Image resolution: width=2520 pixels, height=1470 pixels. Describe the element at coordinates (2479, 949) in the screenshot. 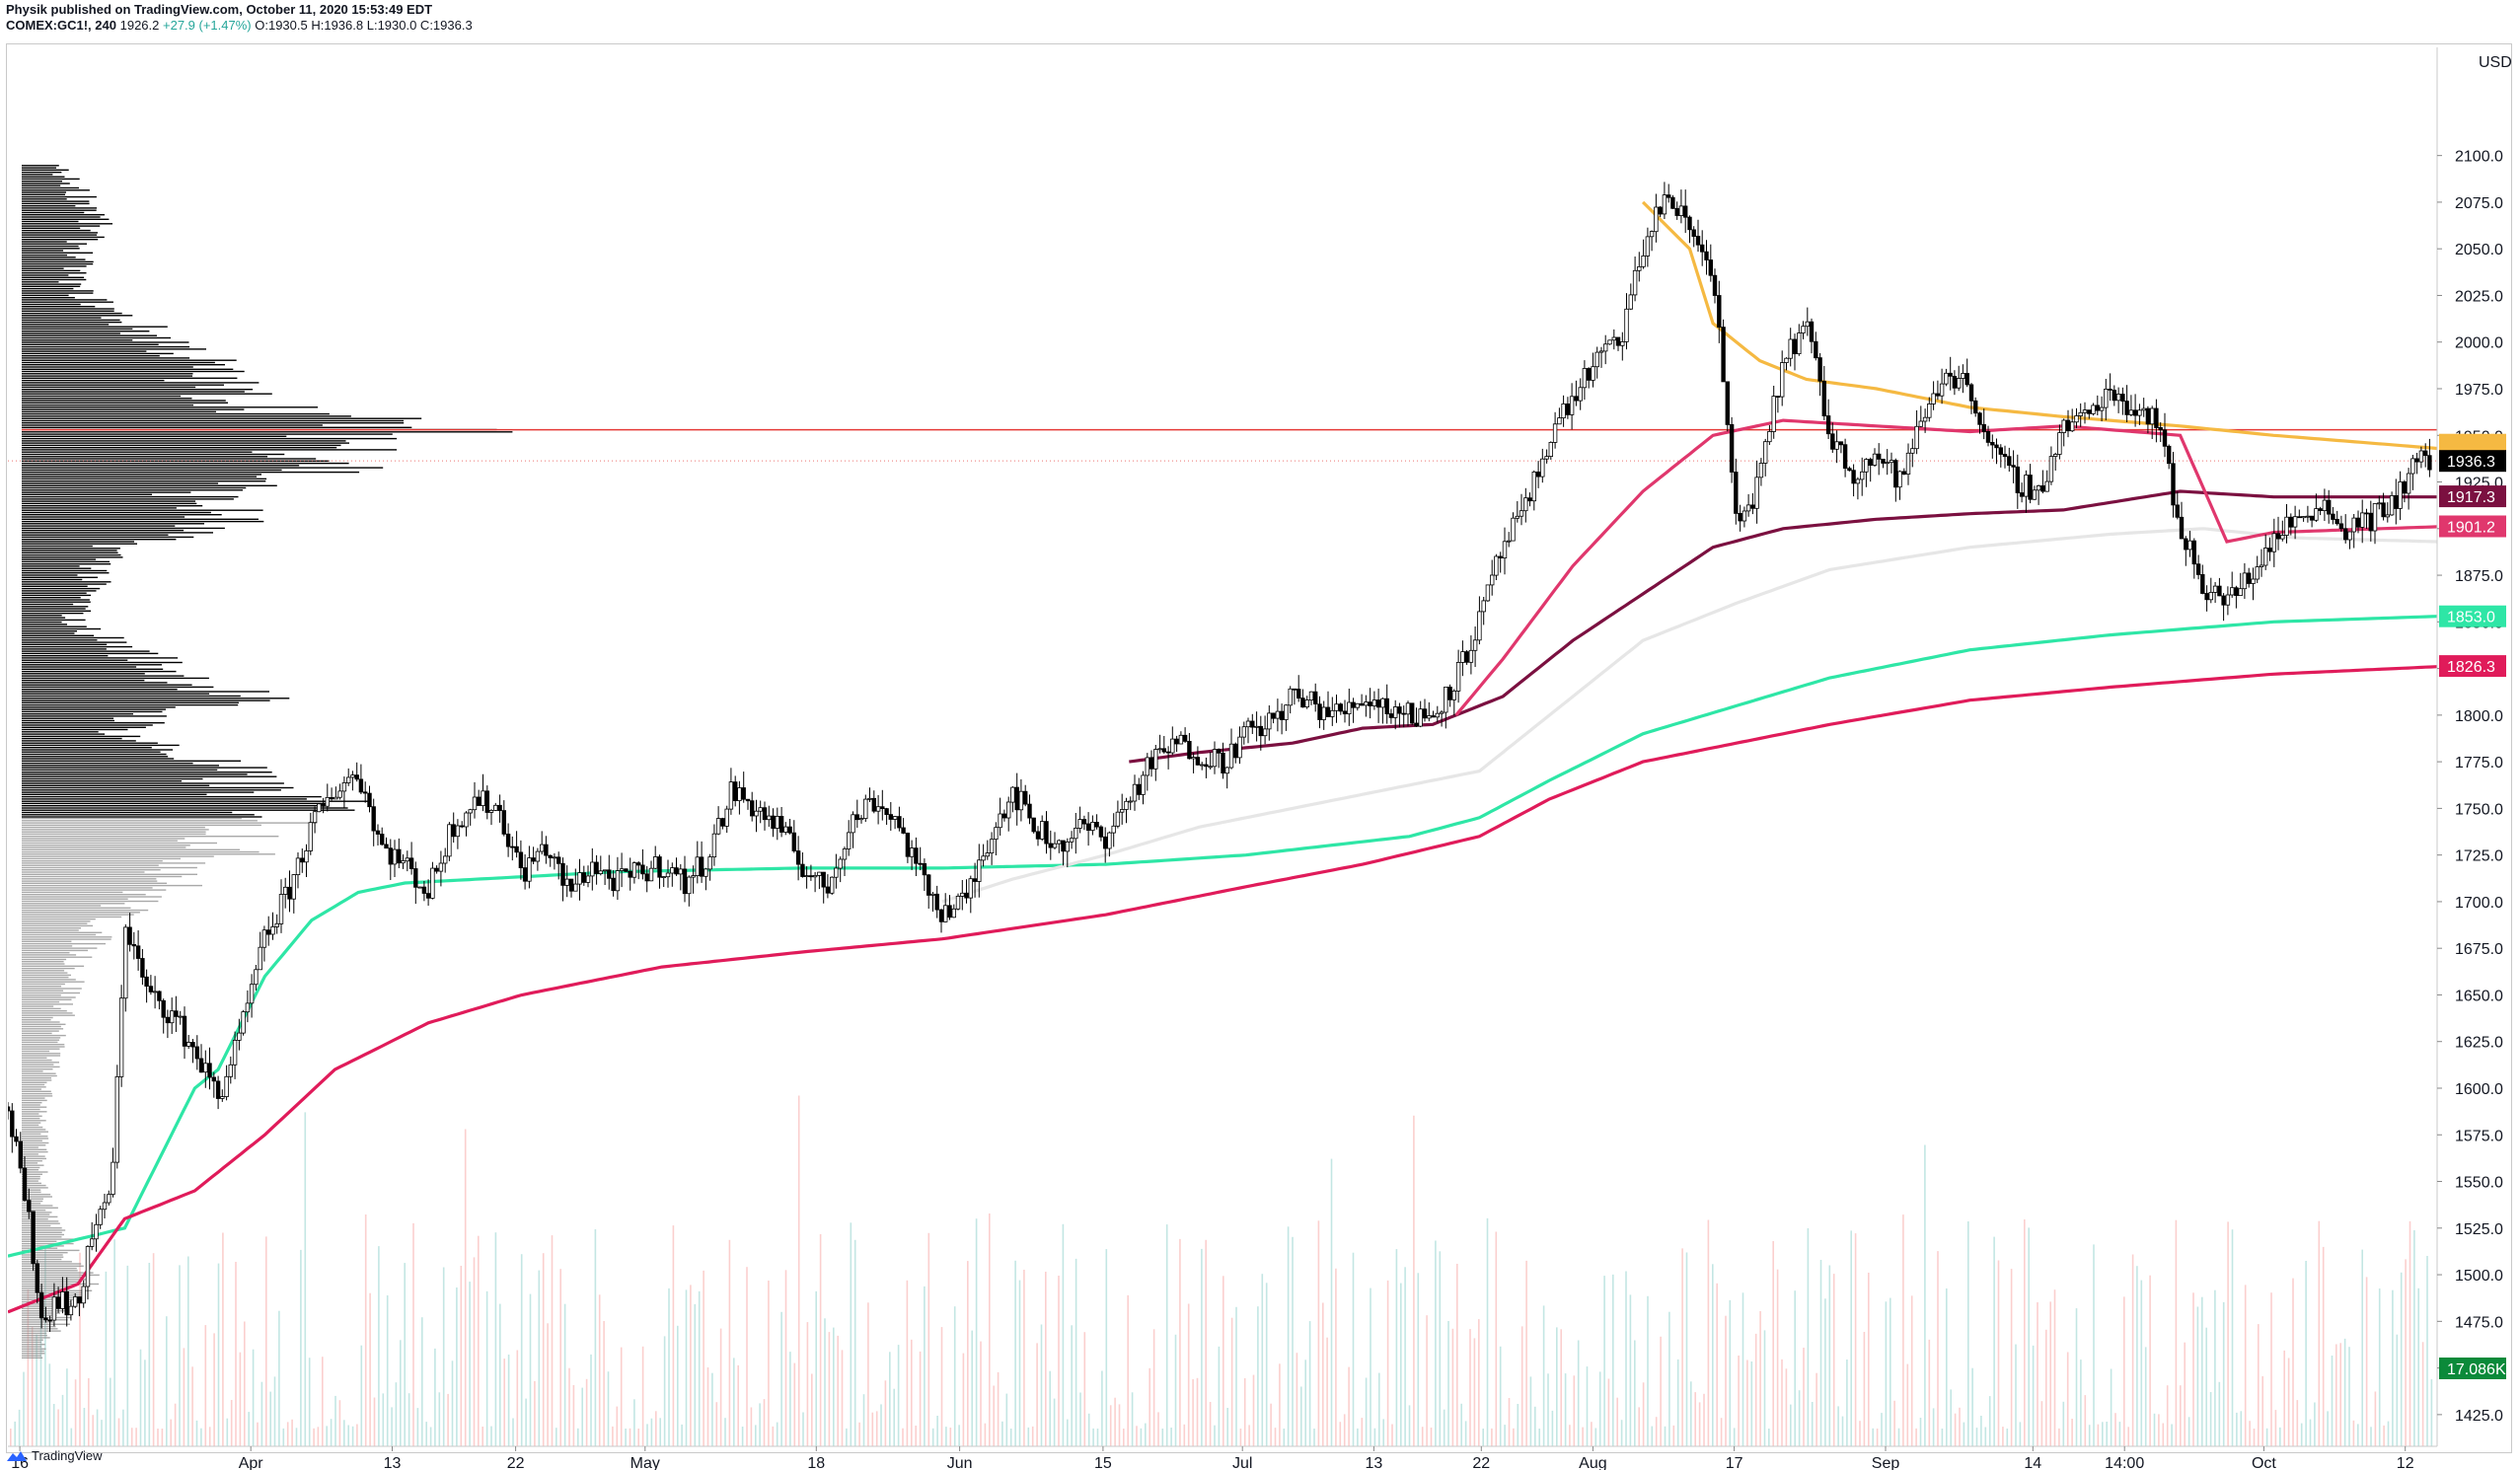

I see `price-tick-label: 1675.0` at that location.